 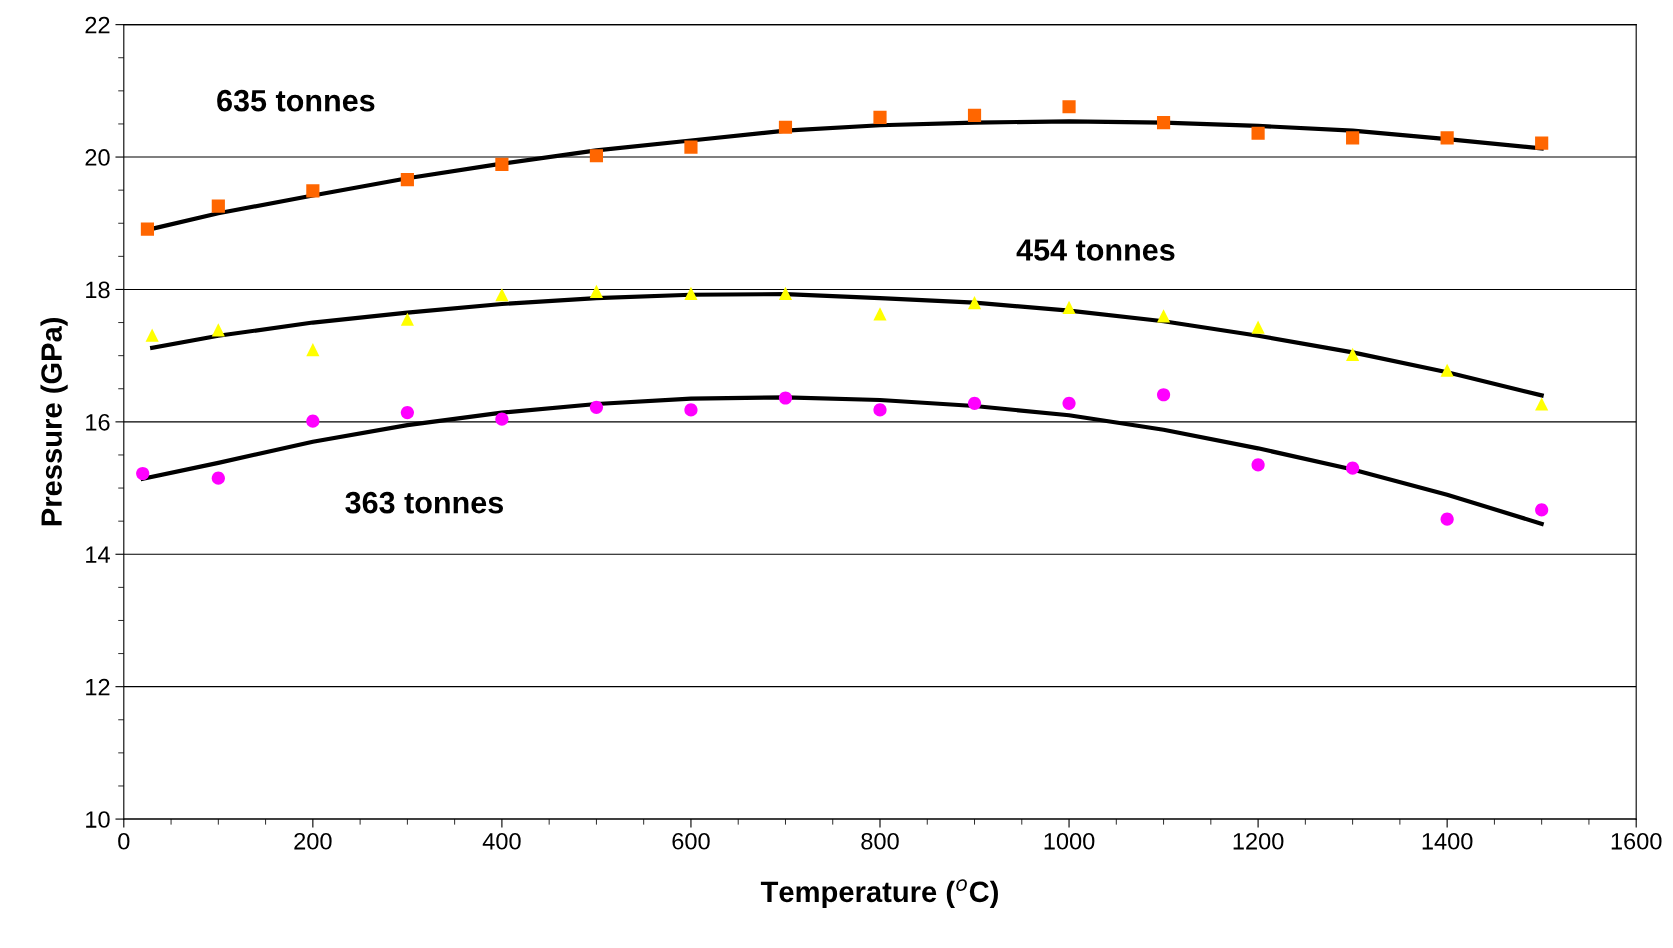 What do you see at coordinates (97, 25) in the screenshot?
I see `y-tick-label: 22` at bounding box center [97, 25].